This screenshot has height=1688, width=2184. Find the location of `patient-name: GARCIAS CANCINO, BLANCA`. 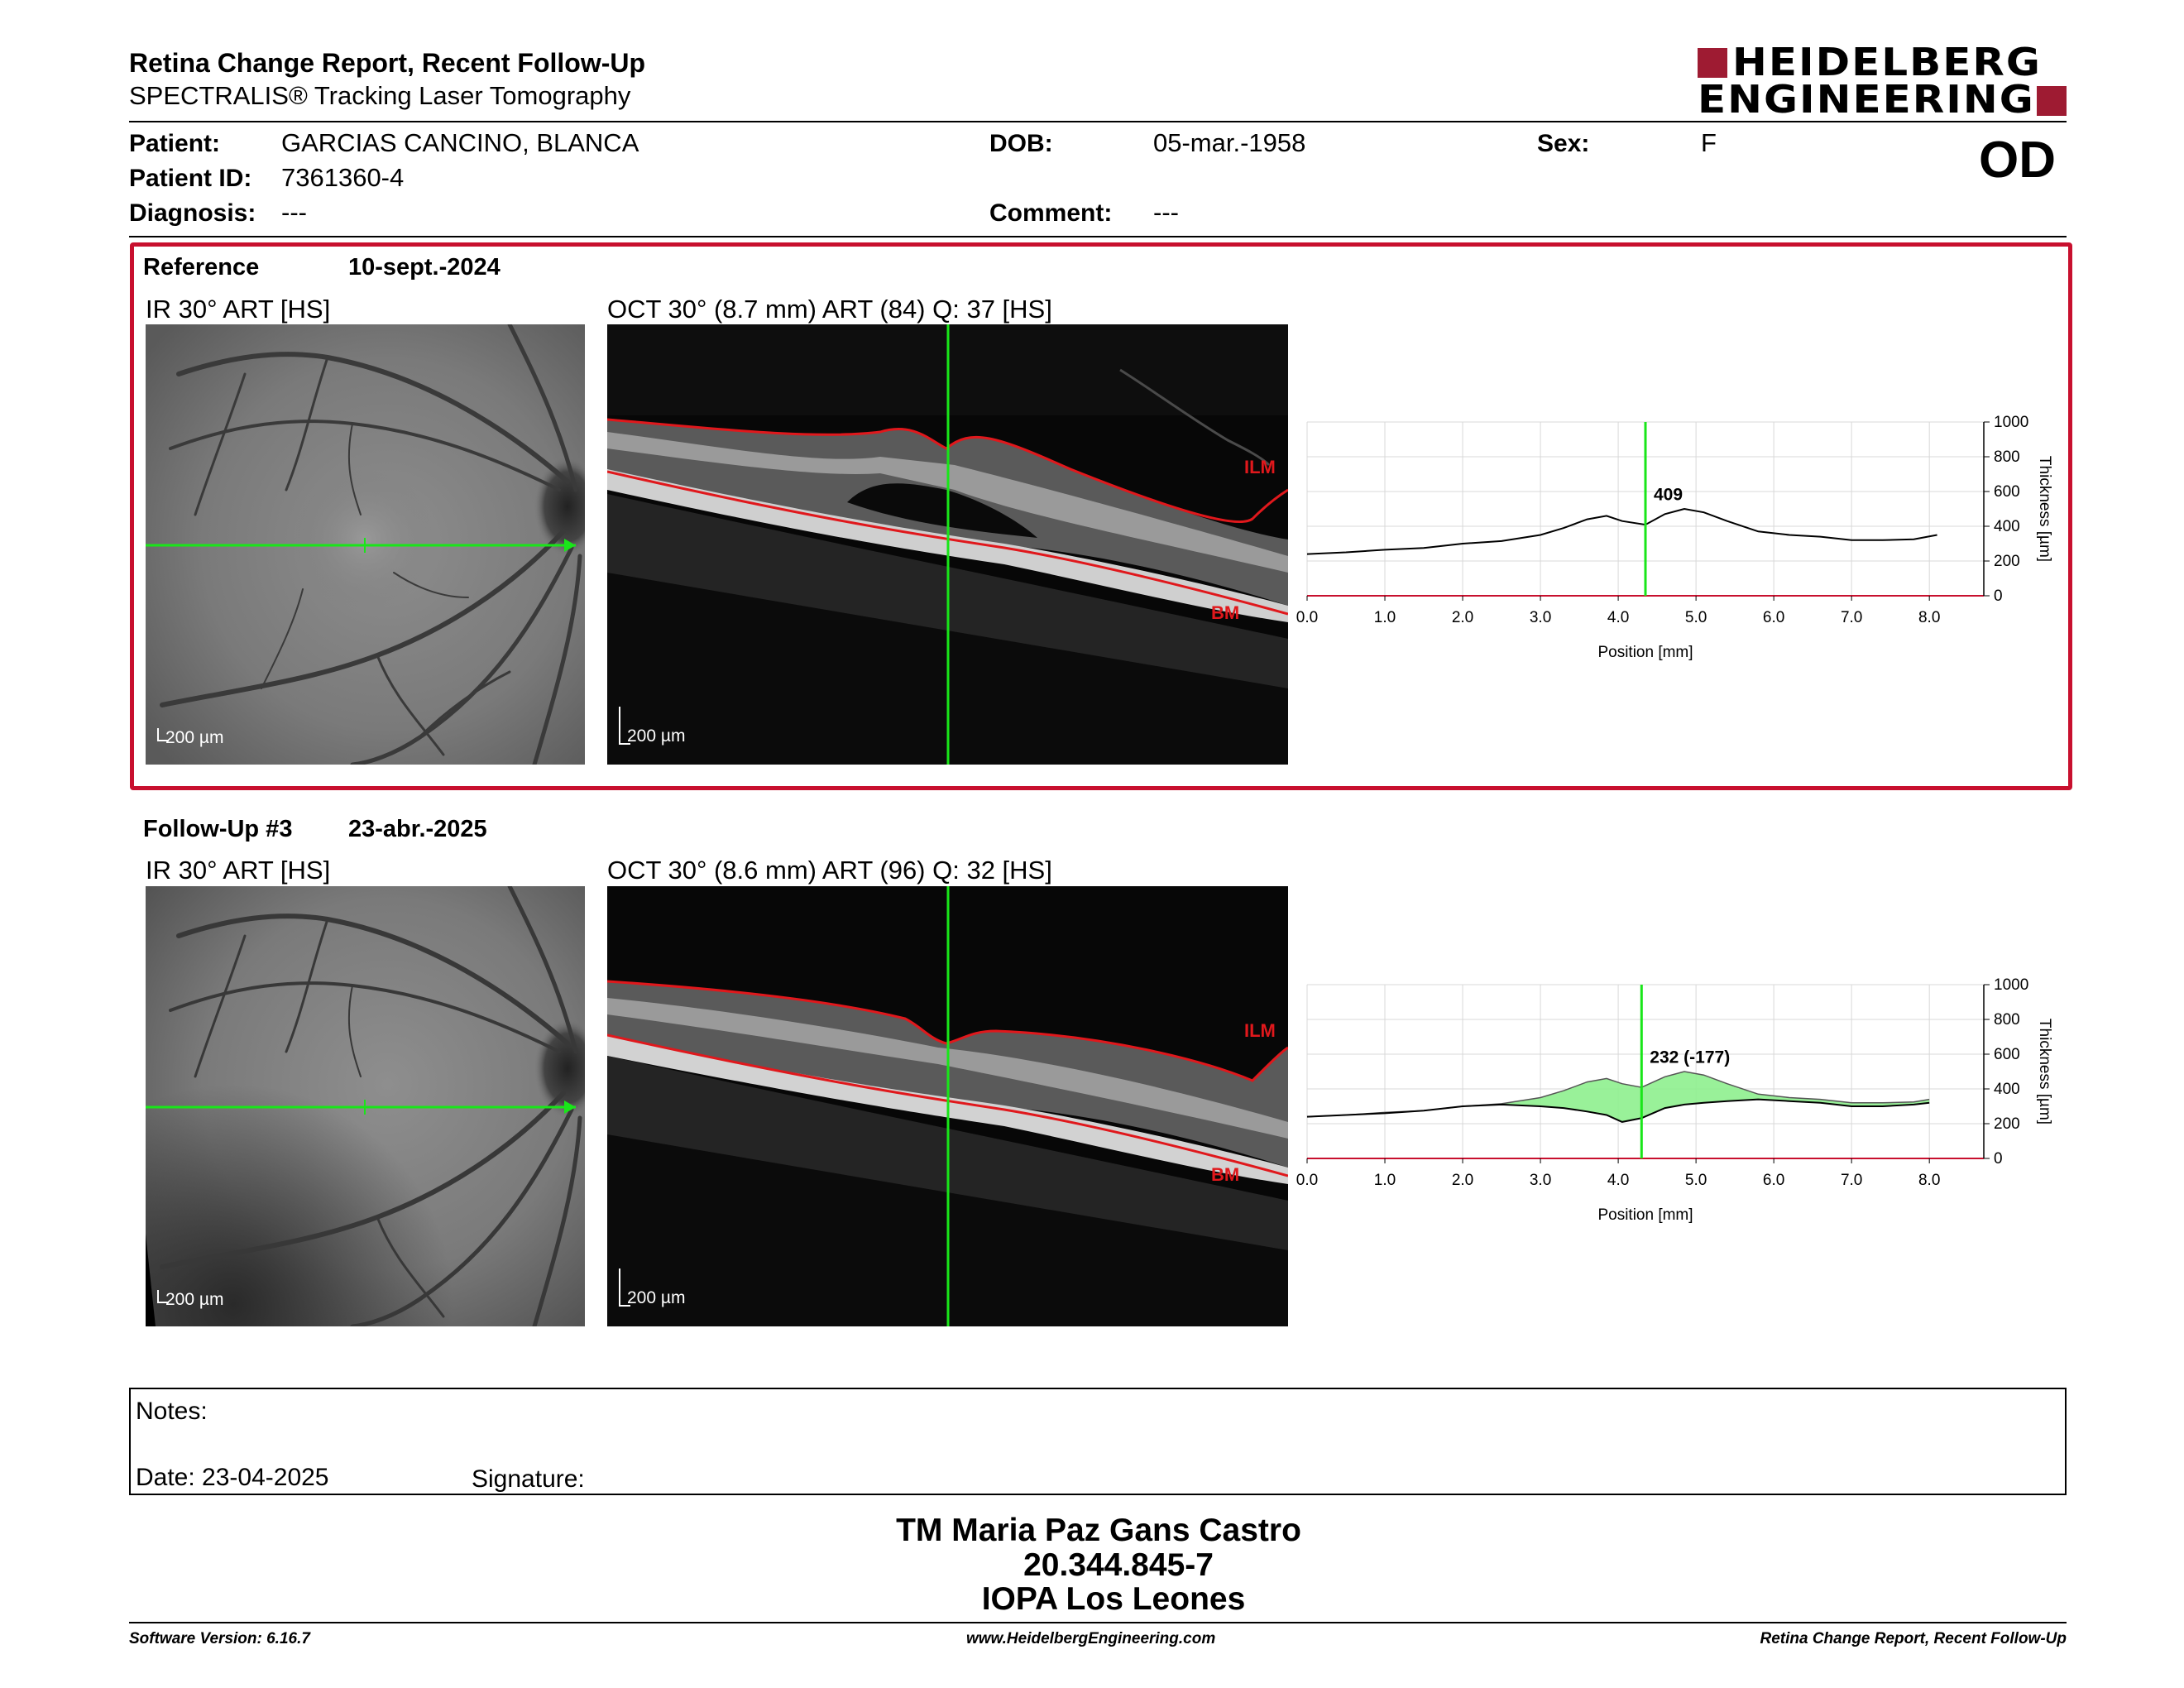

patient-name: GARCIAS CANCINO, BLANCA is located at coordinates (460, 142).